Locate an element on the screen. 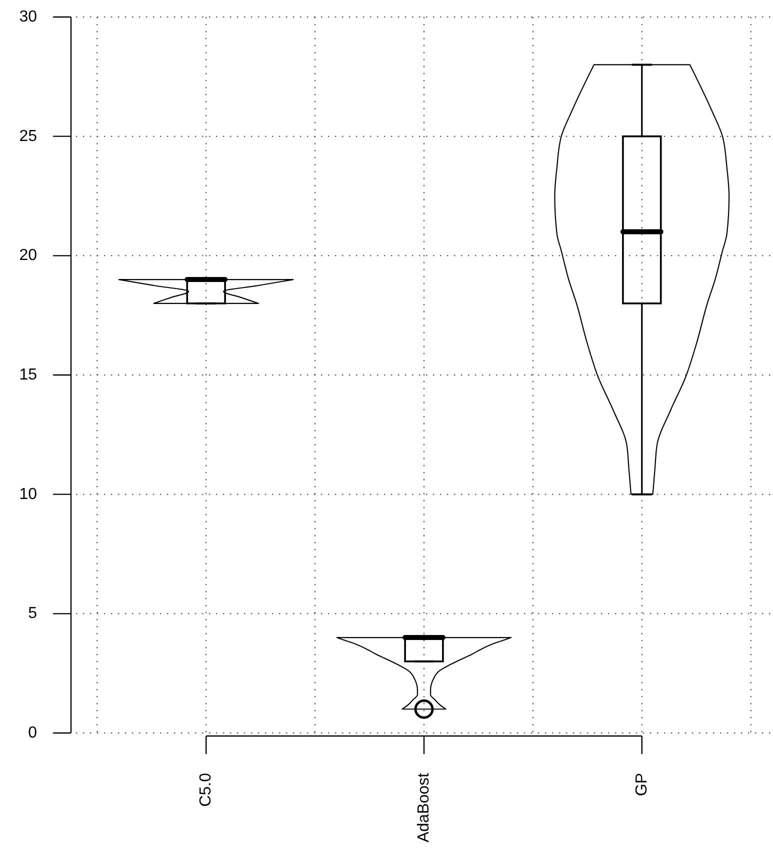 This screenshot has height=862, width=773. x-tick-label: GP is located at coordinates (641, 784).